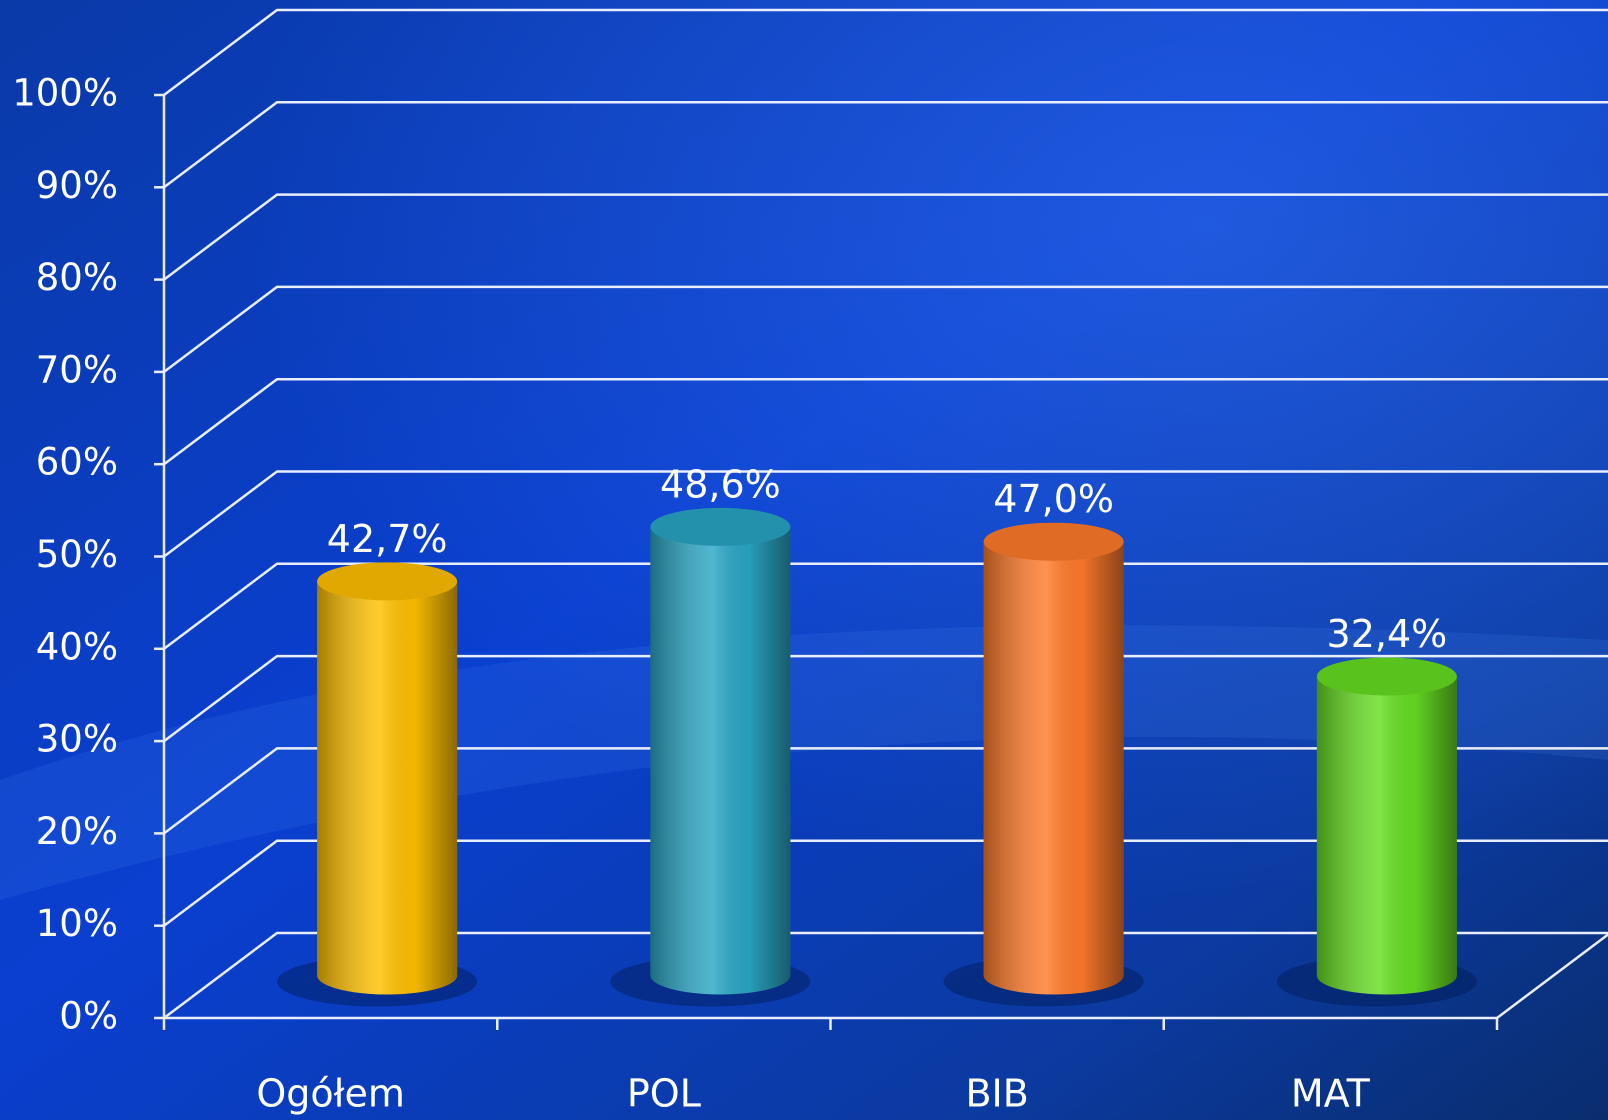 This screenshot has width=1608, height=1120. I want to click on value-label: 47,0%, so click(1053, 499).